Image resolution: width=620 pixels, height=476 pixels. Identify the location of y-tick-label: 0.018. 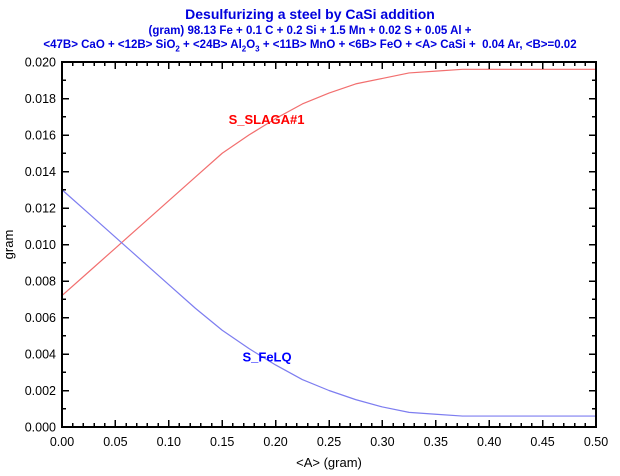
(40, 99).